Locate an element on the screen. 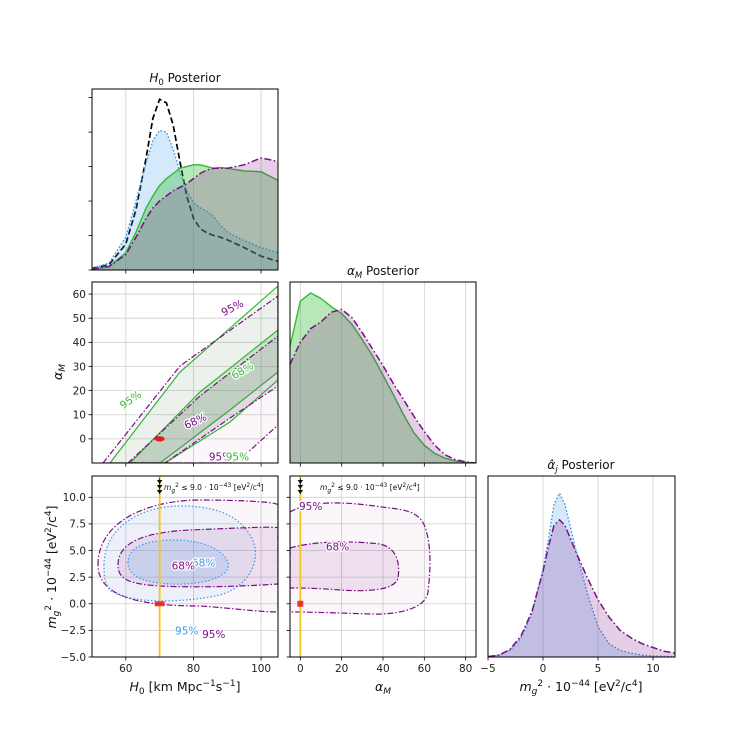 This screenshot has height=750, width=750. h0-posterior-title: H0 Posterior is located at coordinates (184, 79).